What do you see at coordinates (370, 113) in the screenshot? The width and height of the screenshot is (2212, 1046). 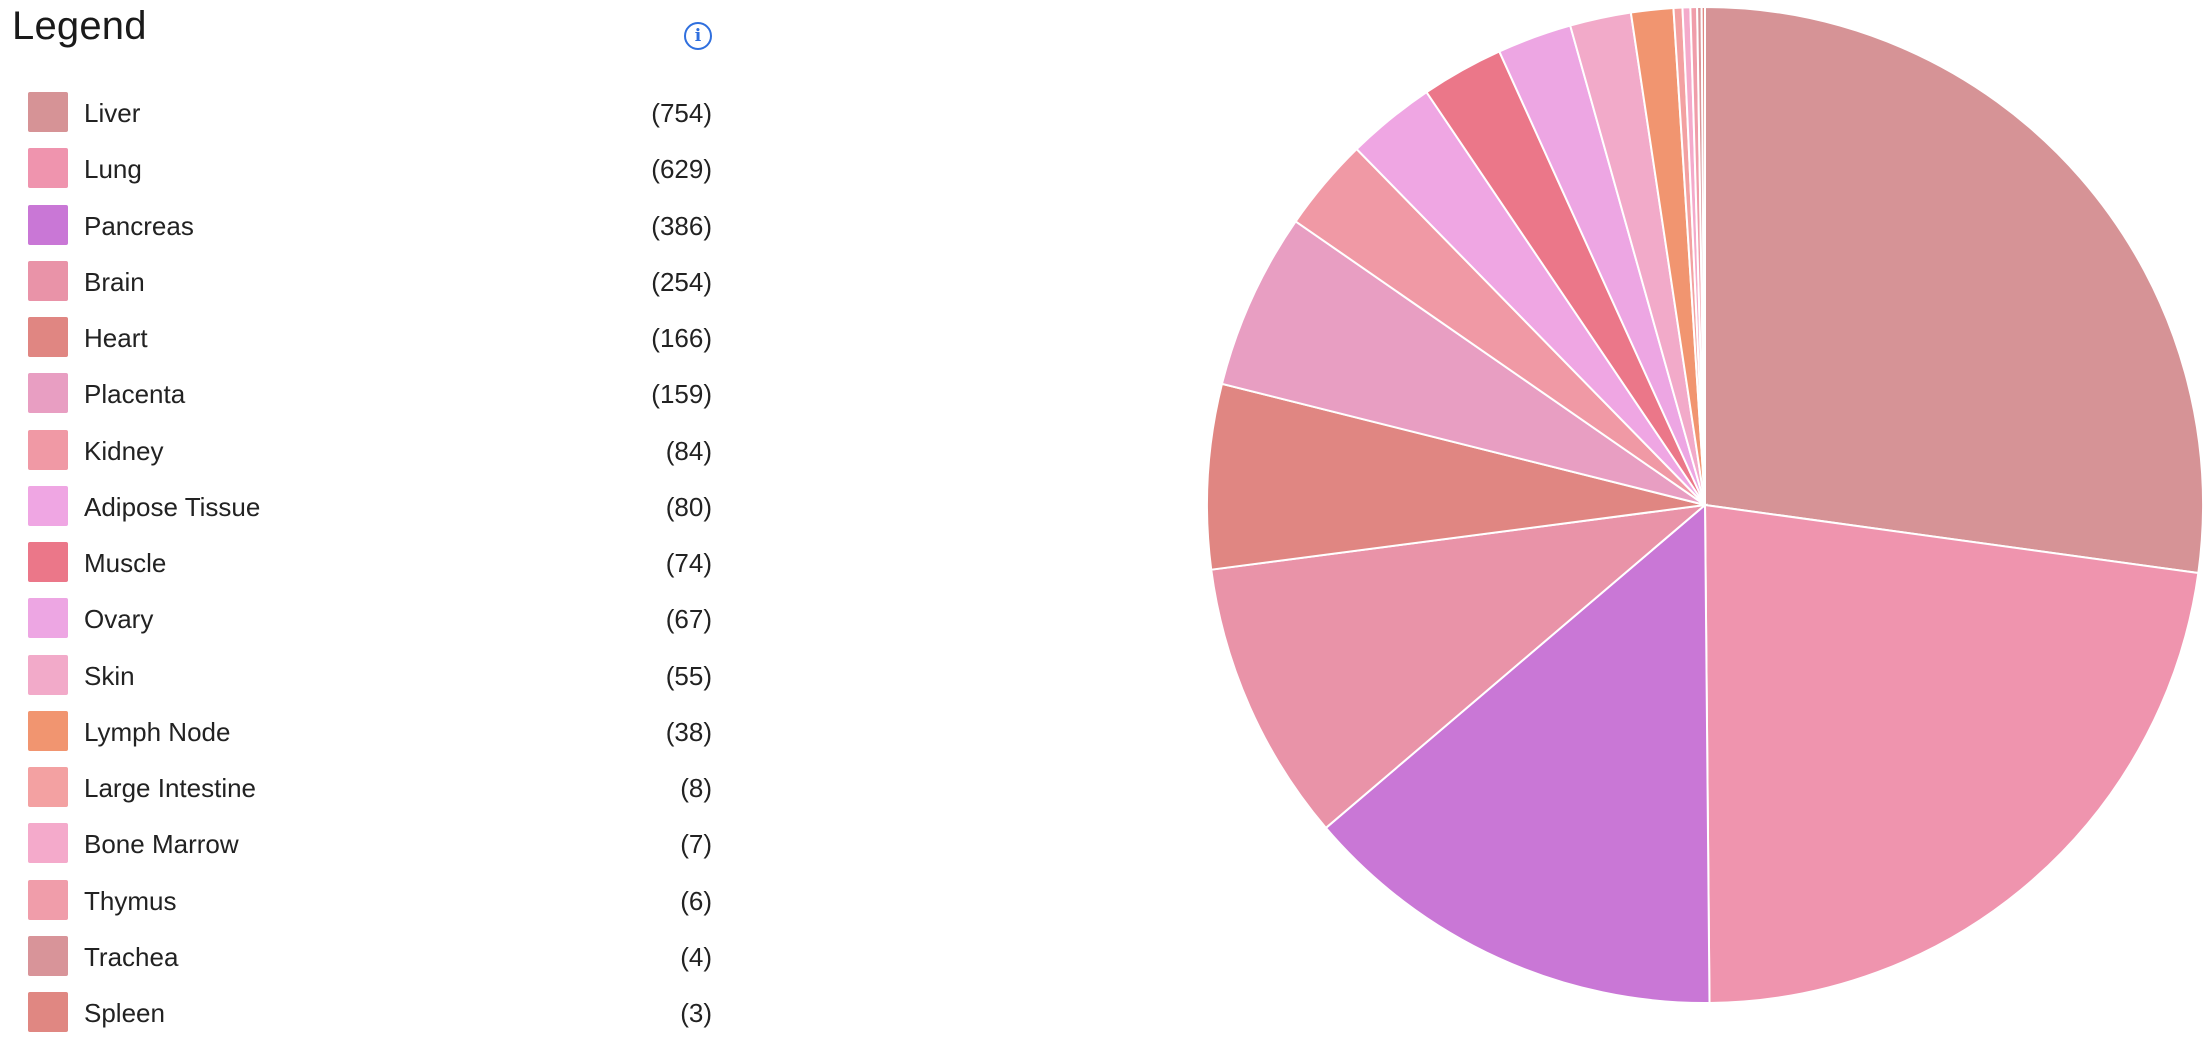 I see `legend-item: Liver (754)` at bounding box center [370, 113].